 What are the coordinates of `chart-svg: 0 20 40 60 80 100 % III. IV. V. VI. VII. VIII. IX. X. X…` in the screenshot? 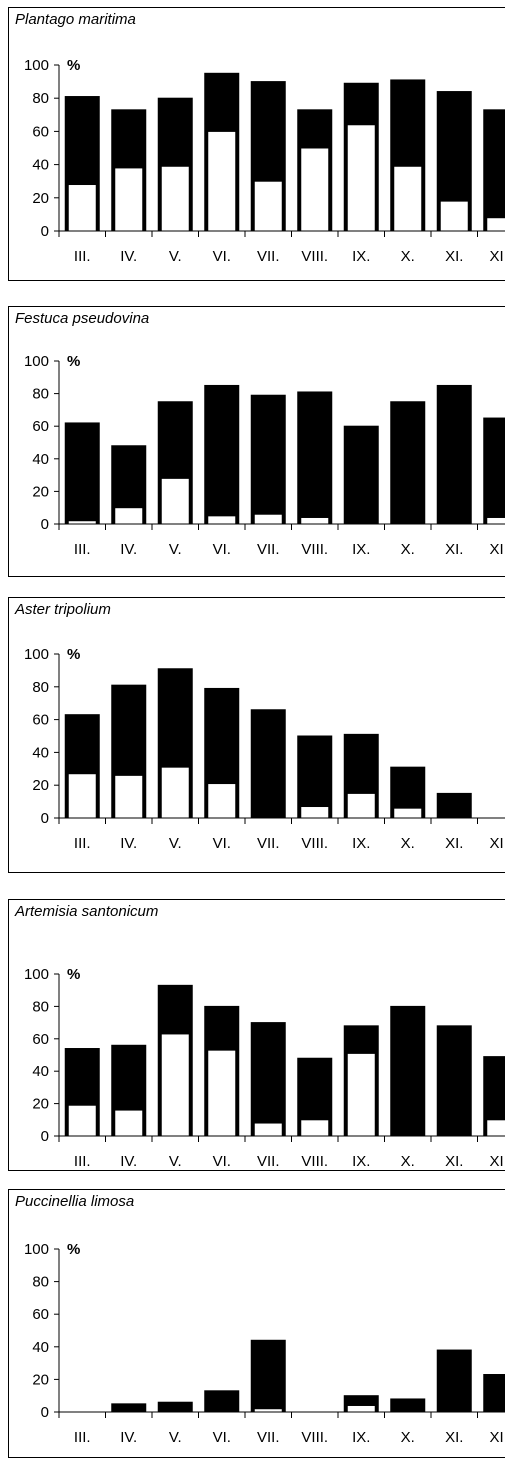 It's located at (264, 161).